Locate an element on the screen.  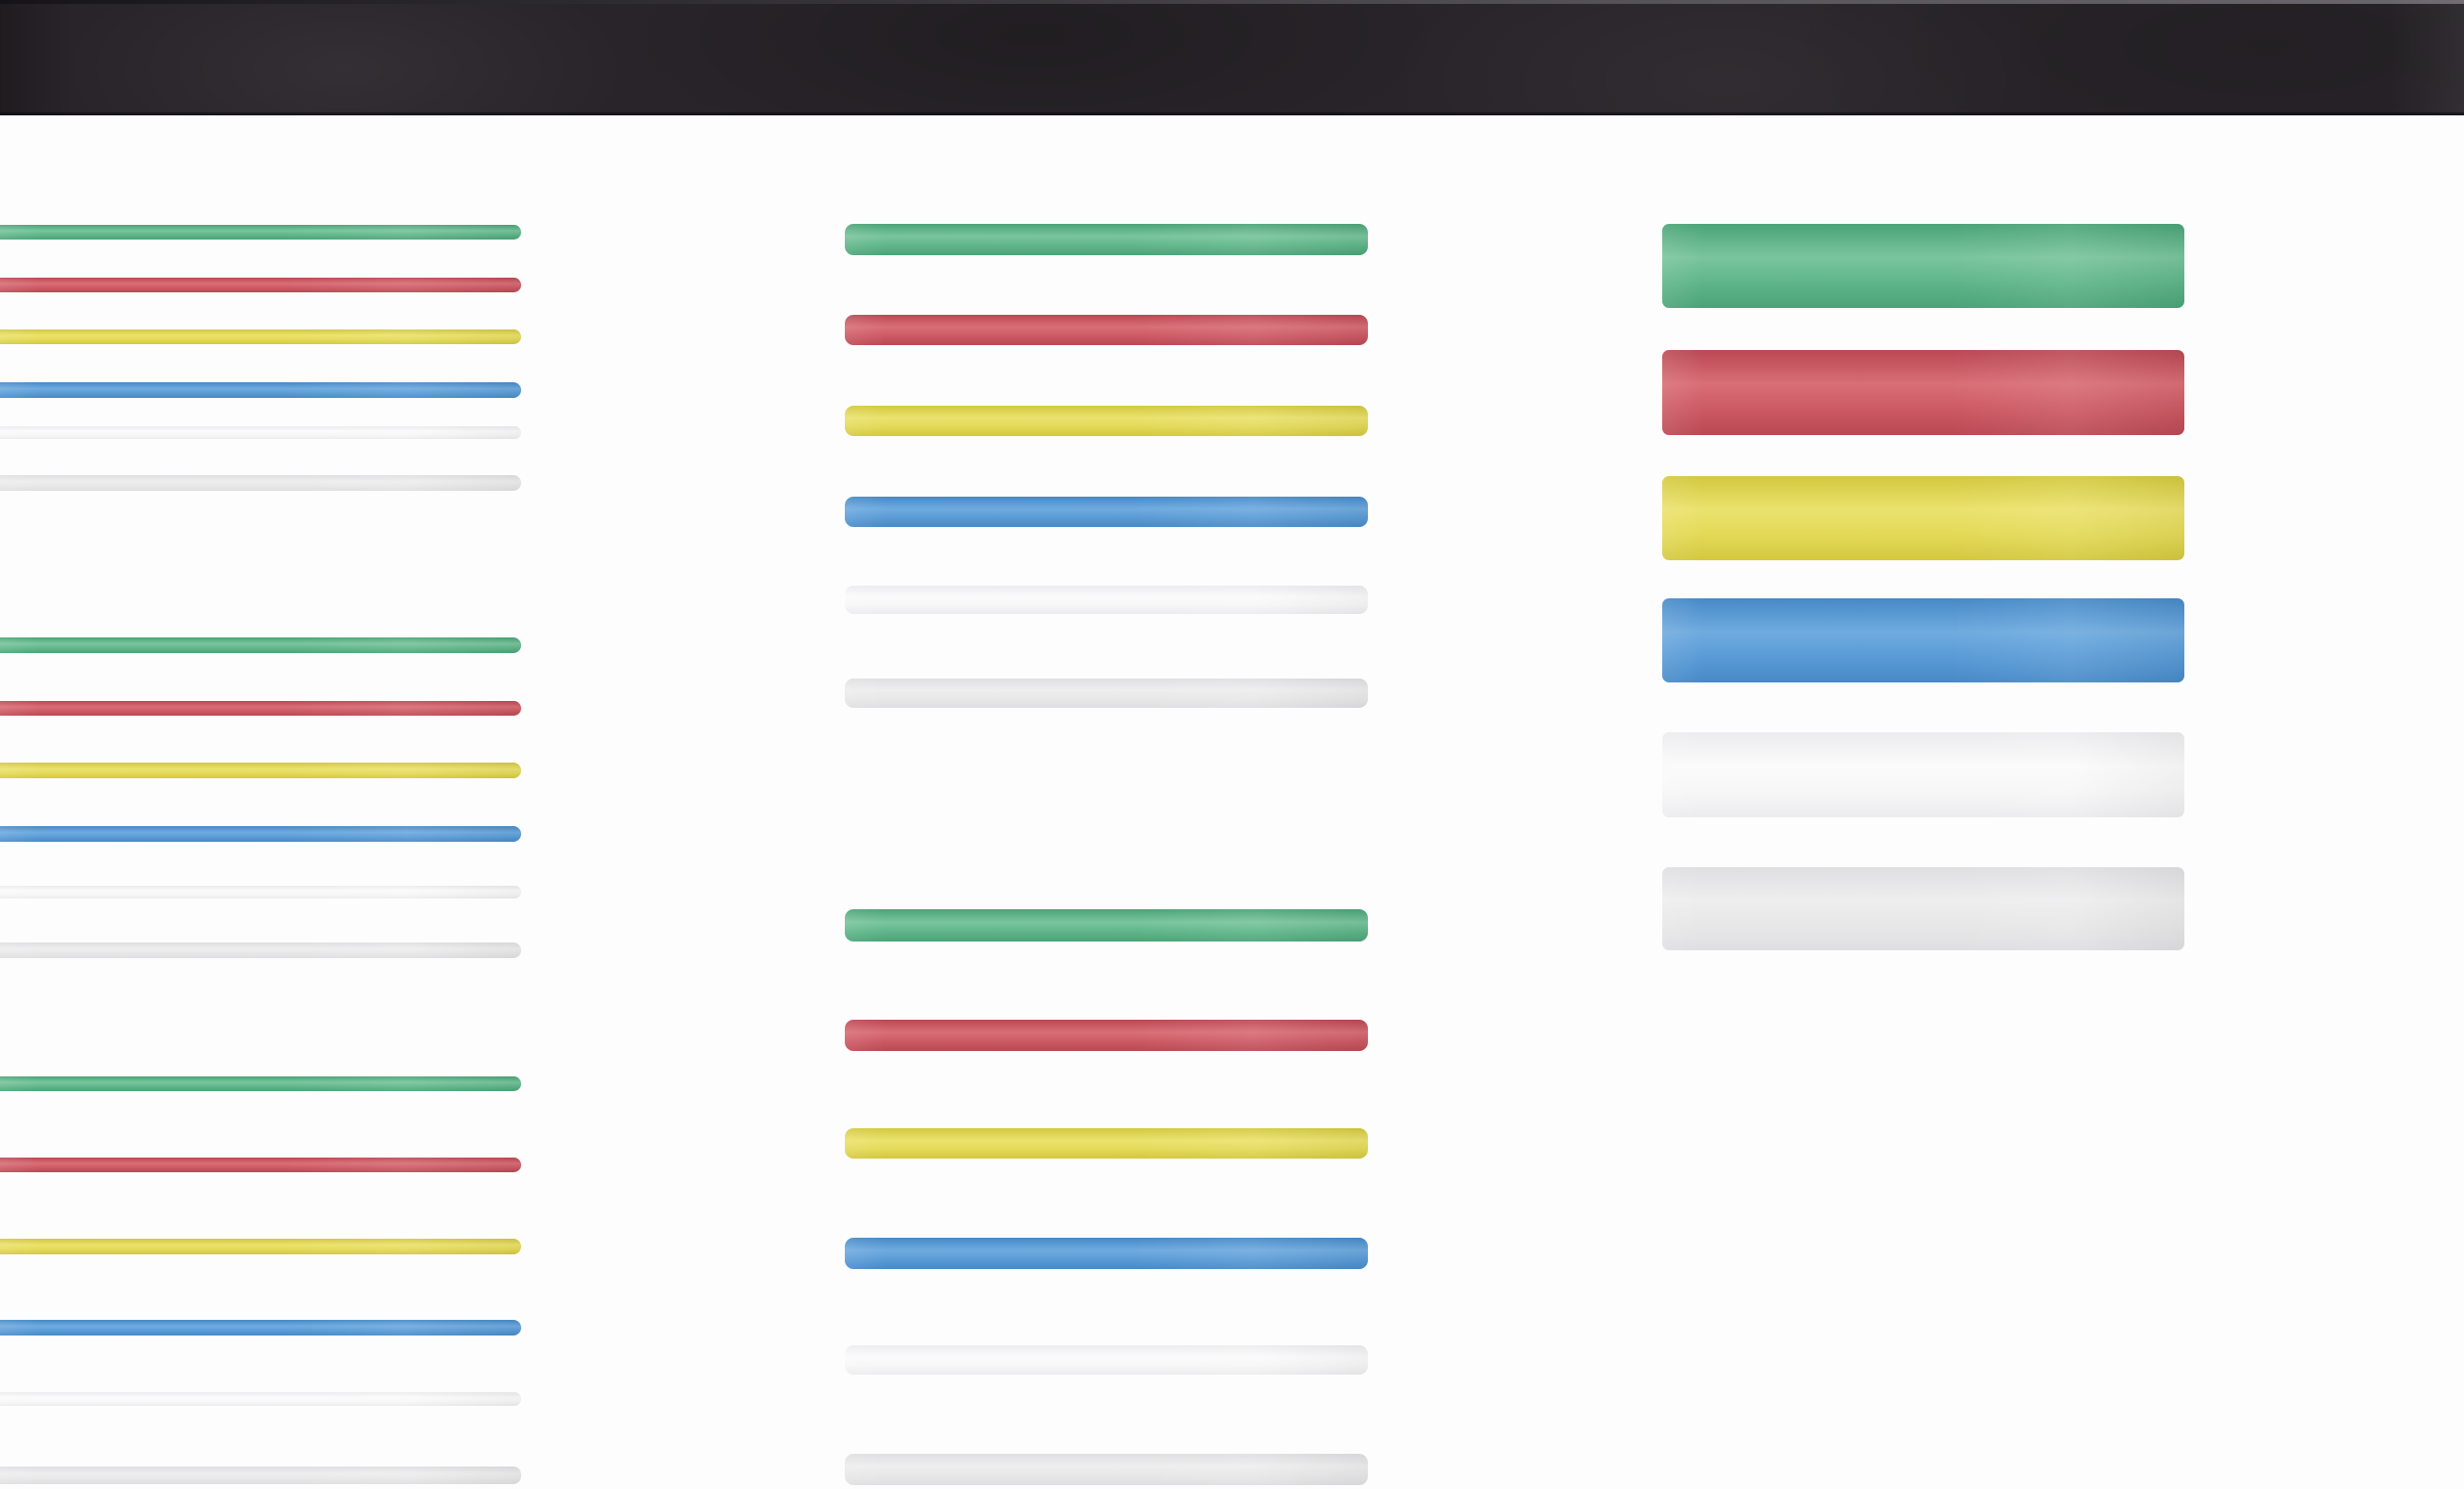
strip-green-thick is located at coordinates (1923, 266).